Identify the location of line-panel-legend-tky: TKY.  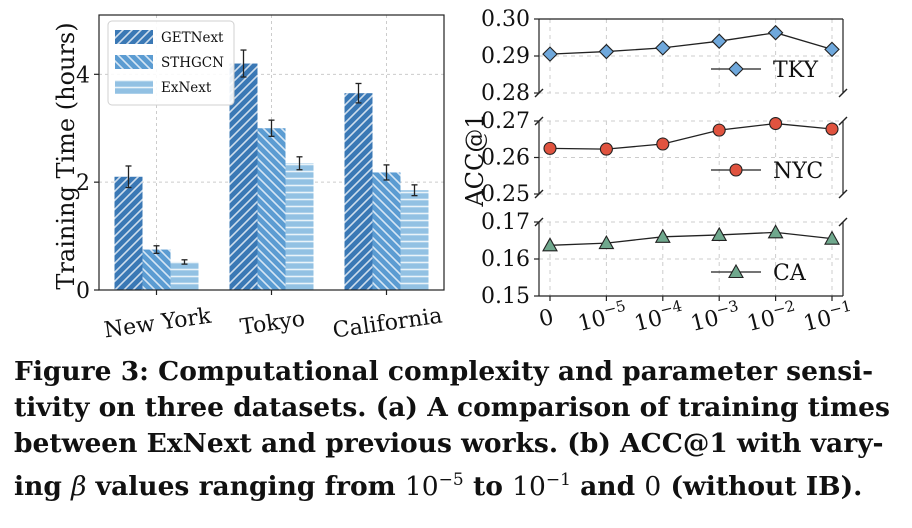
(765, 70).